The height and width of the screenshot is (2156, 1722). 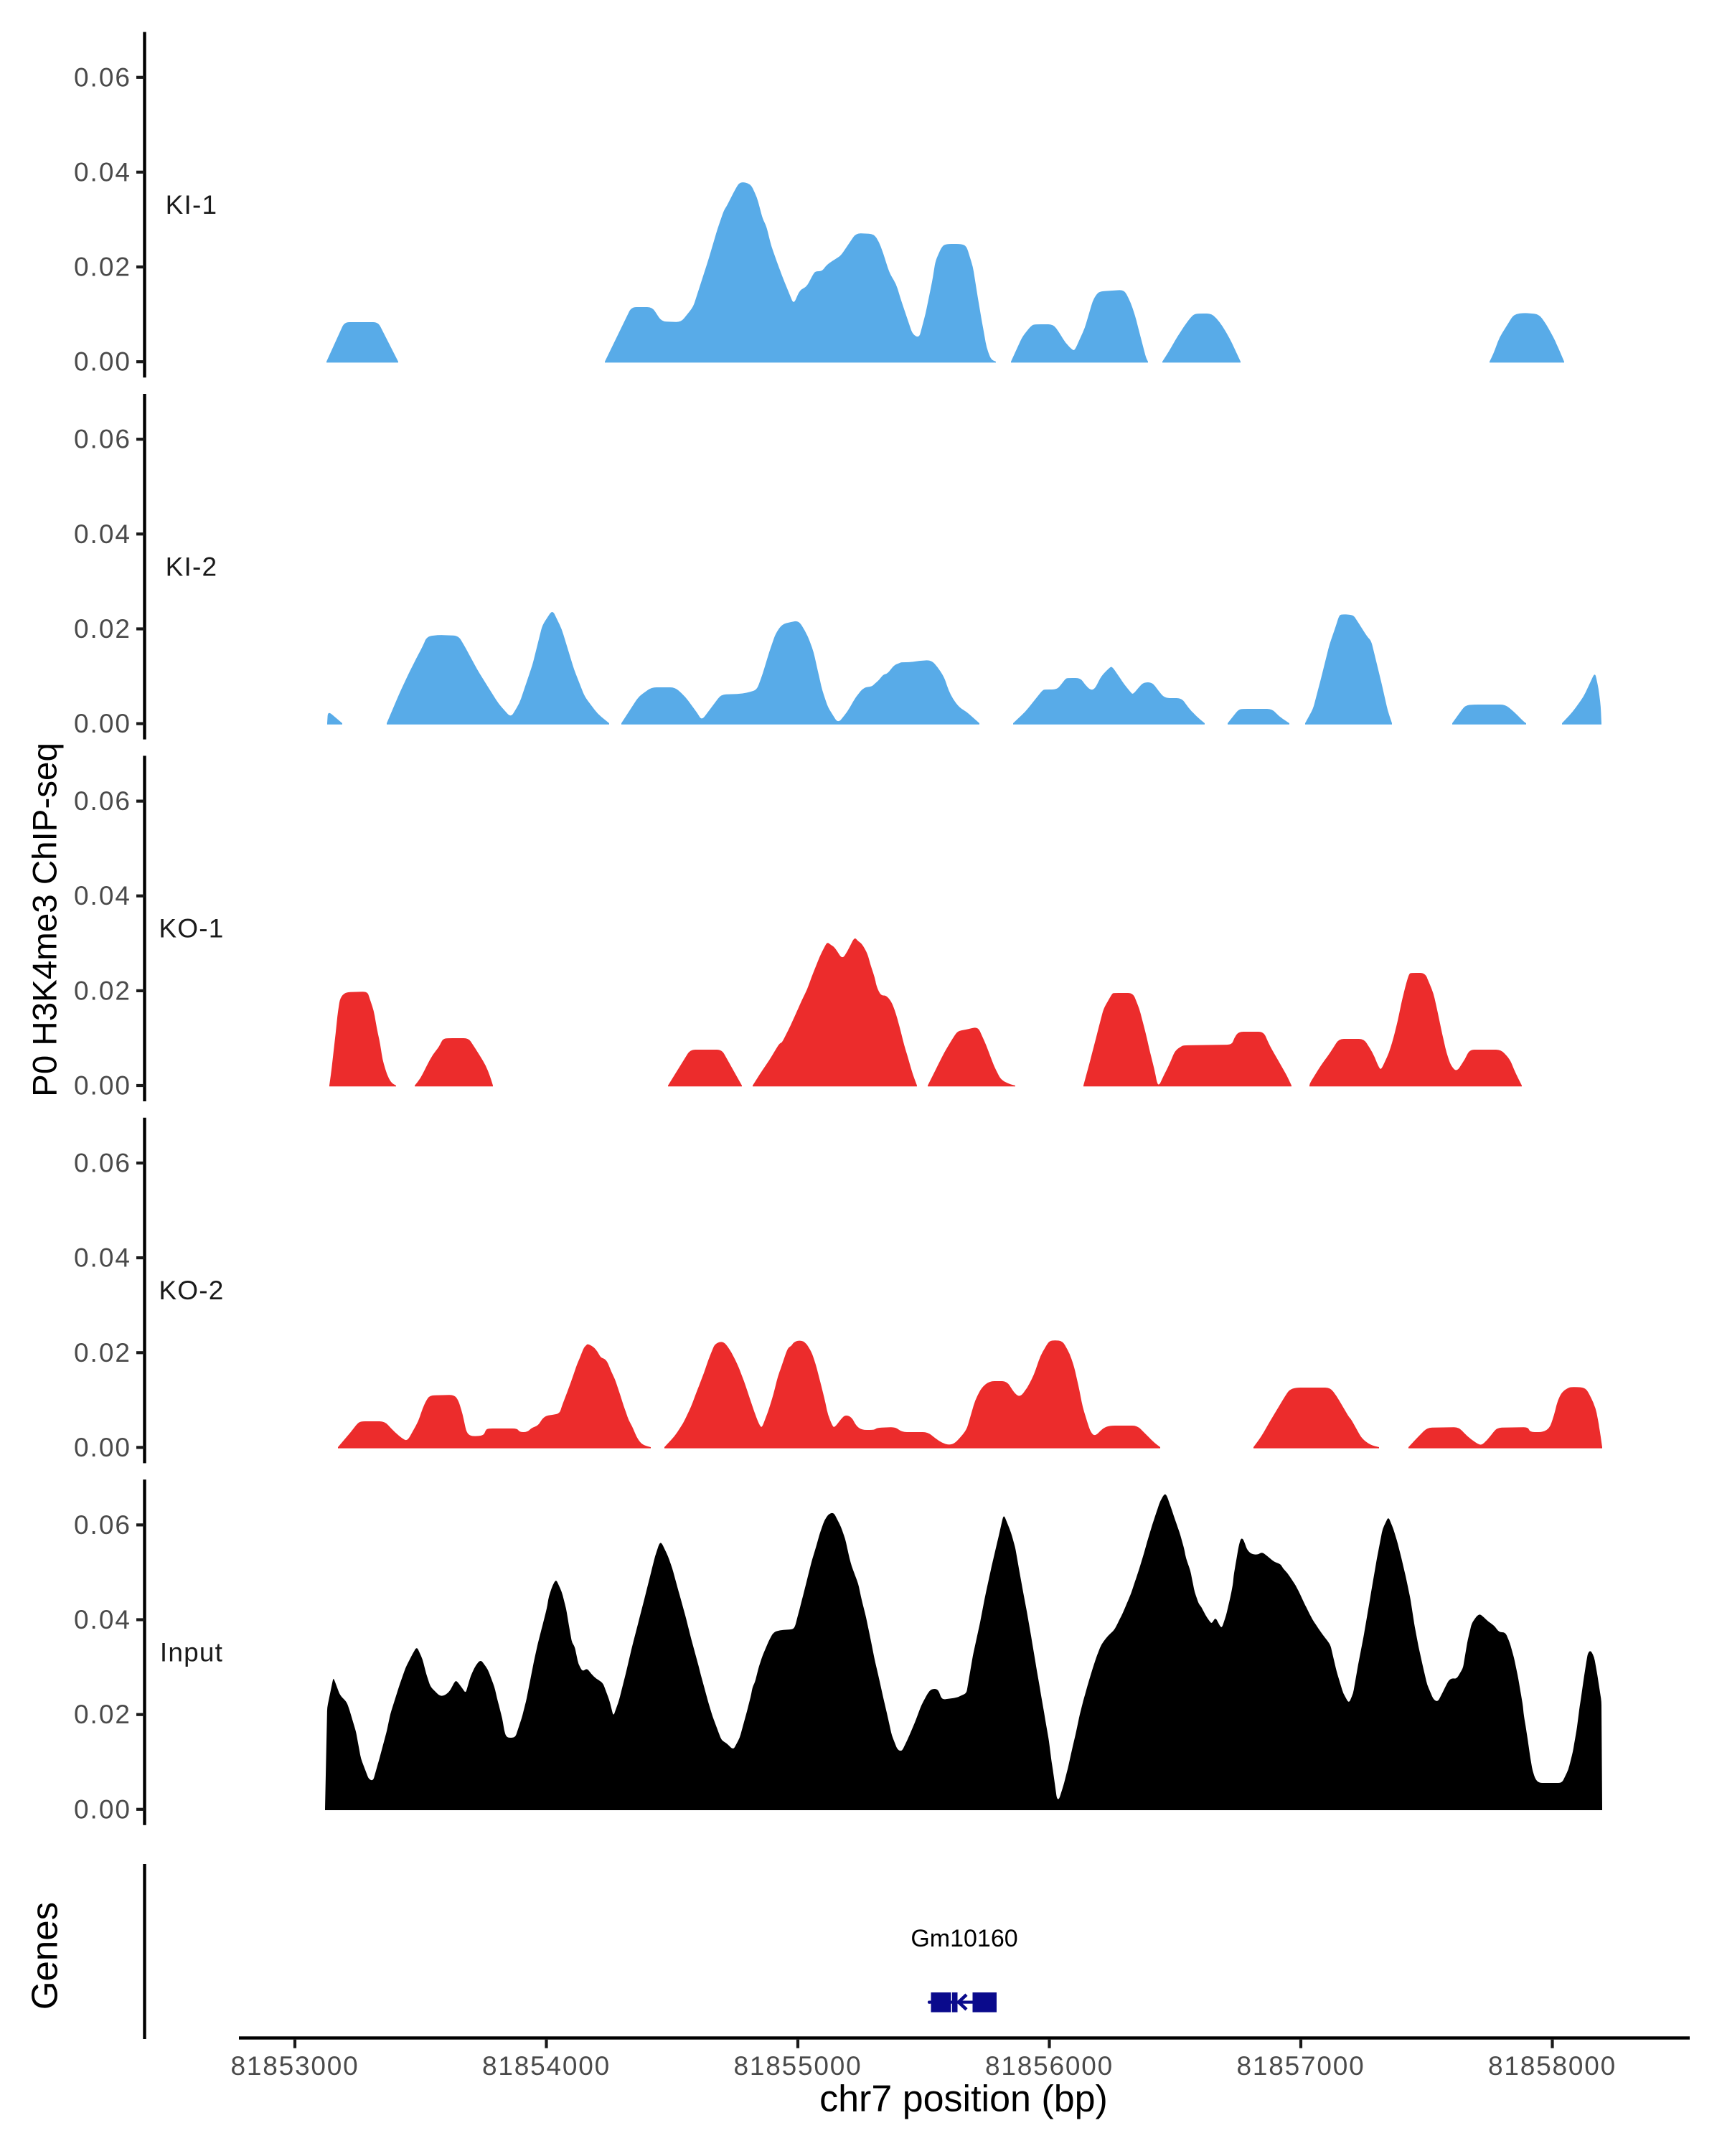 What do you see at coordinates (964, 1939) in the screenshot?
I see `svg-text: Gm10160` at bounding box center [964, 1939].